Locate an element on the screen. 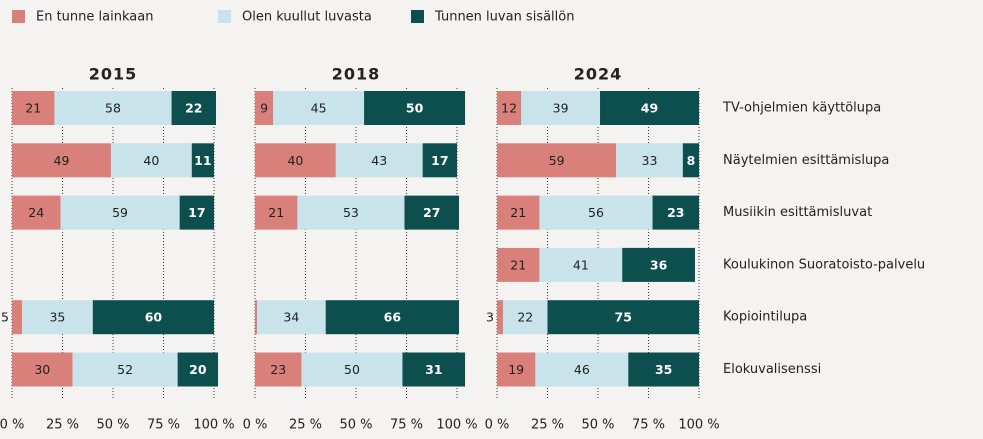  data-label: 8 is located at coordinates (691, 160).